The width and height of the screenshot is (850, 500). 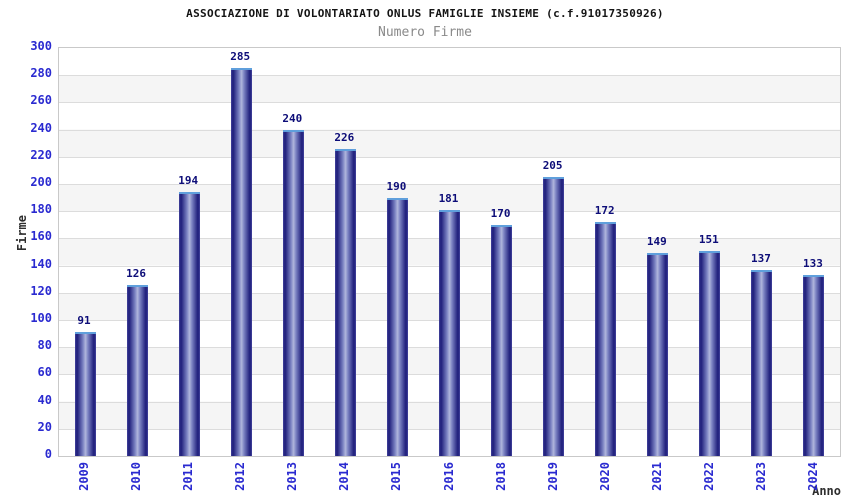 I want to click on x-tick-label-text: 2011, so click(x=188, y=476).